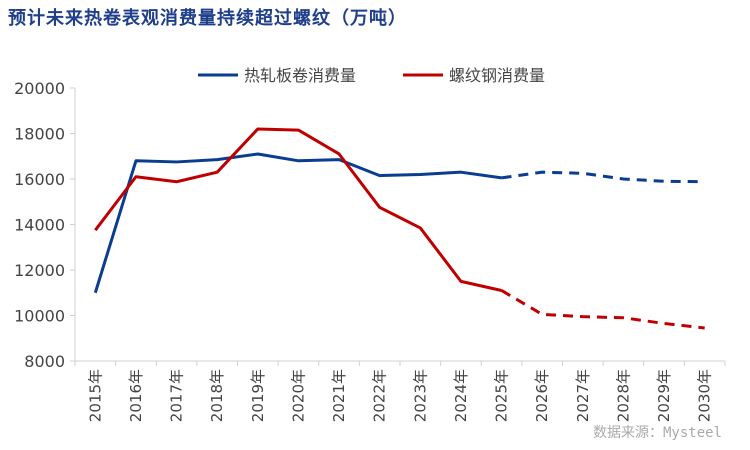 The image size is (750, 450). What do you see at coordinates (461, 395) in the screenshot?
I see `x-tick-label: 2024年` at bounding box center [461, 395].